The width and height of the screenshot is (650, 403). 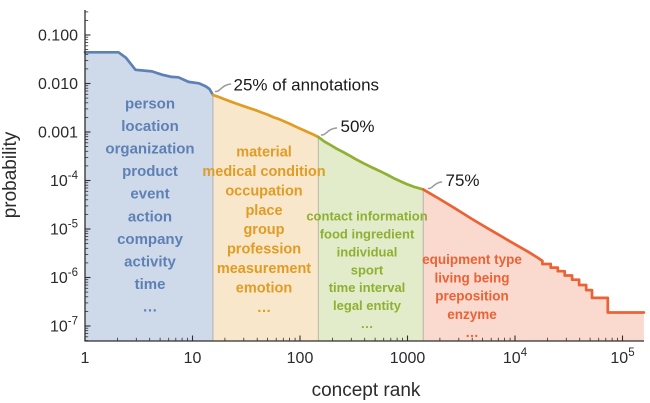 What do you see at coordinates (264, 153) in the screenshot?
I see `concept-label: material` at bounding box center [264, 153].